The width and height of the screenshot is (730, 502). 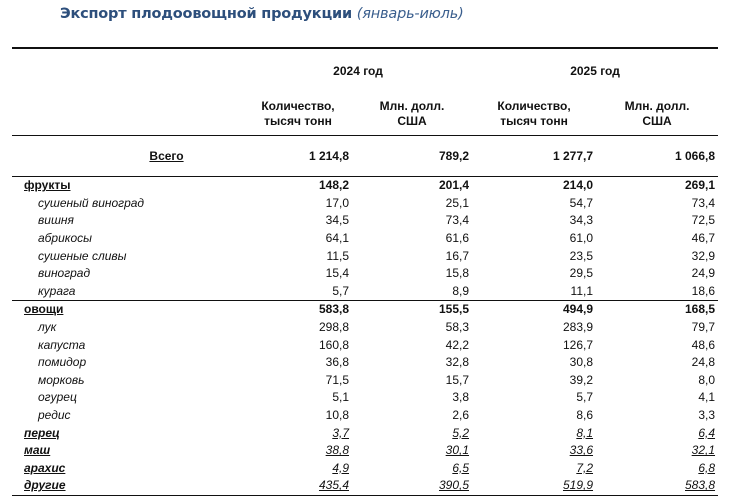 I want to click on row-label: арахис, so click(x=45, y=467).